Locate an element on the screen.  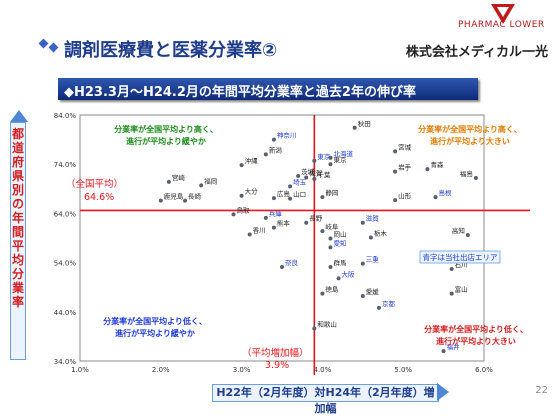
point-label: 富山 is located at coordinates (461, 289).